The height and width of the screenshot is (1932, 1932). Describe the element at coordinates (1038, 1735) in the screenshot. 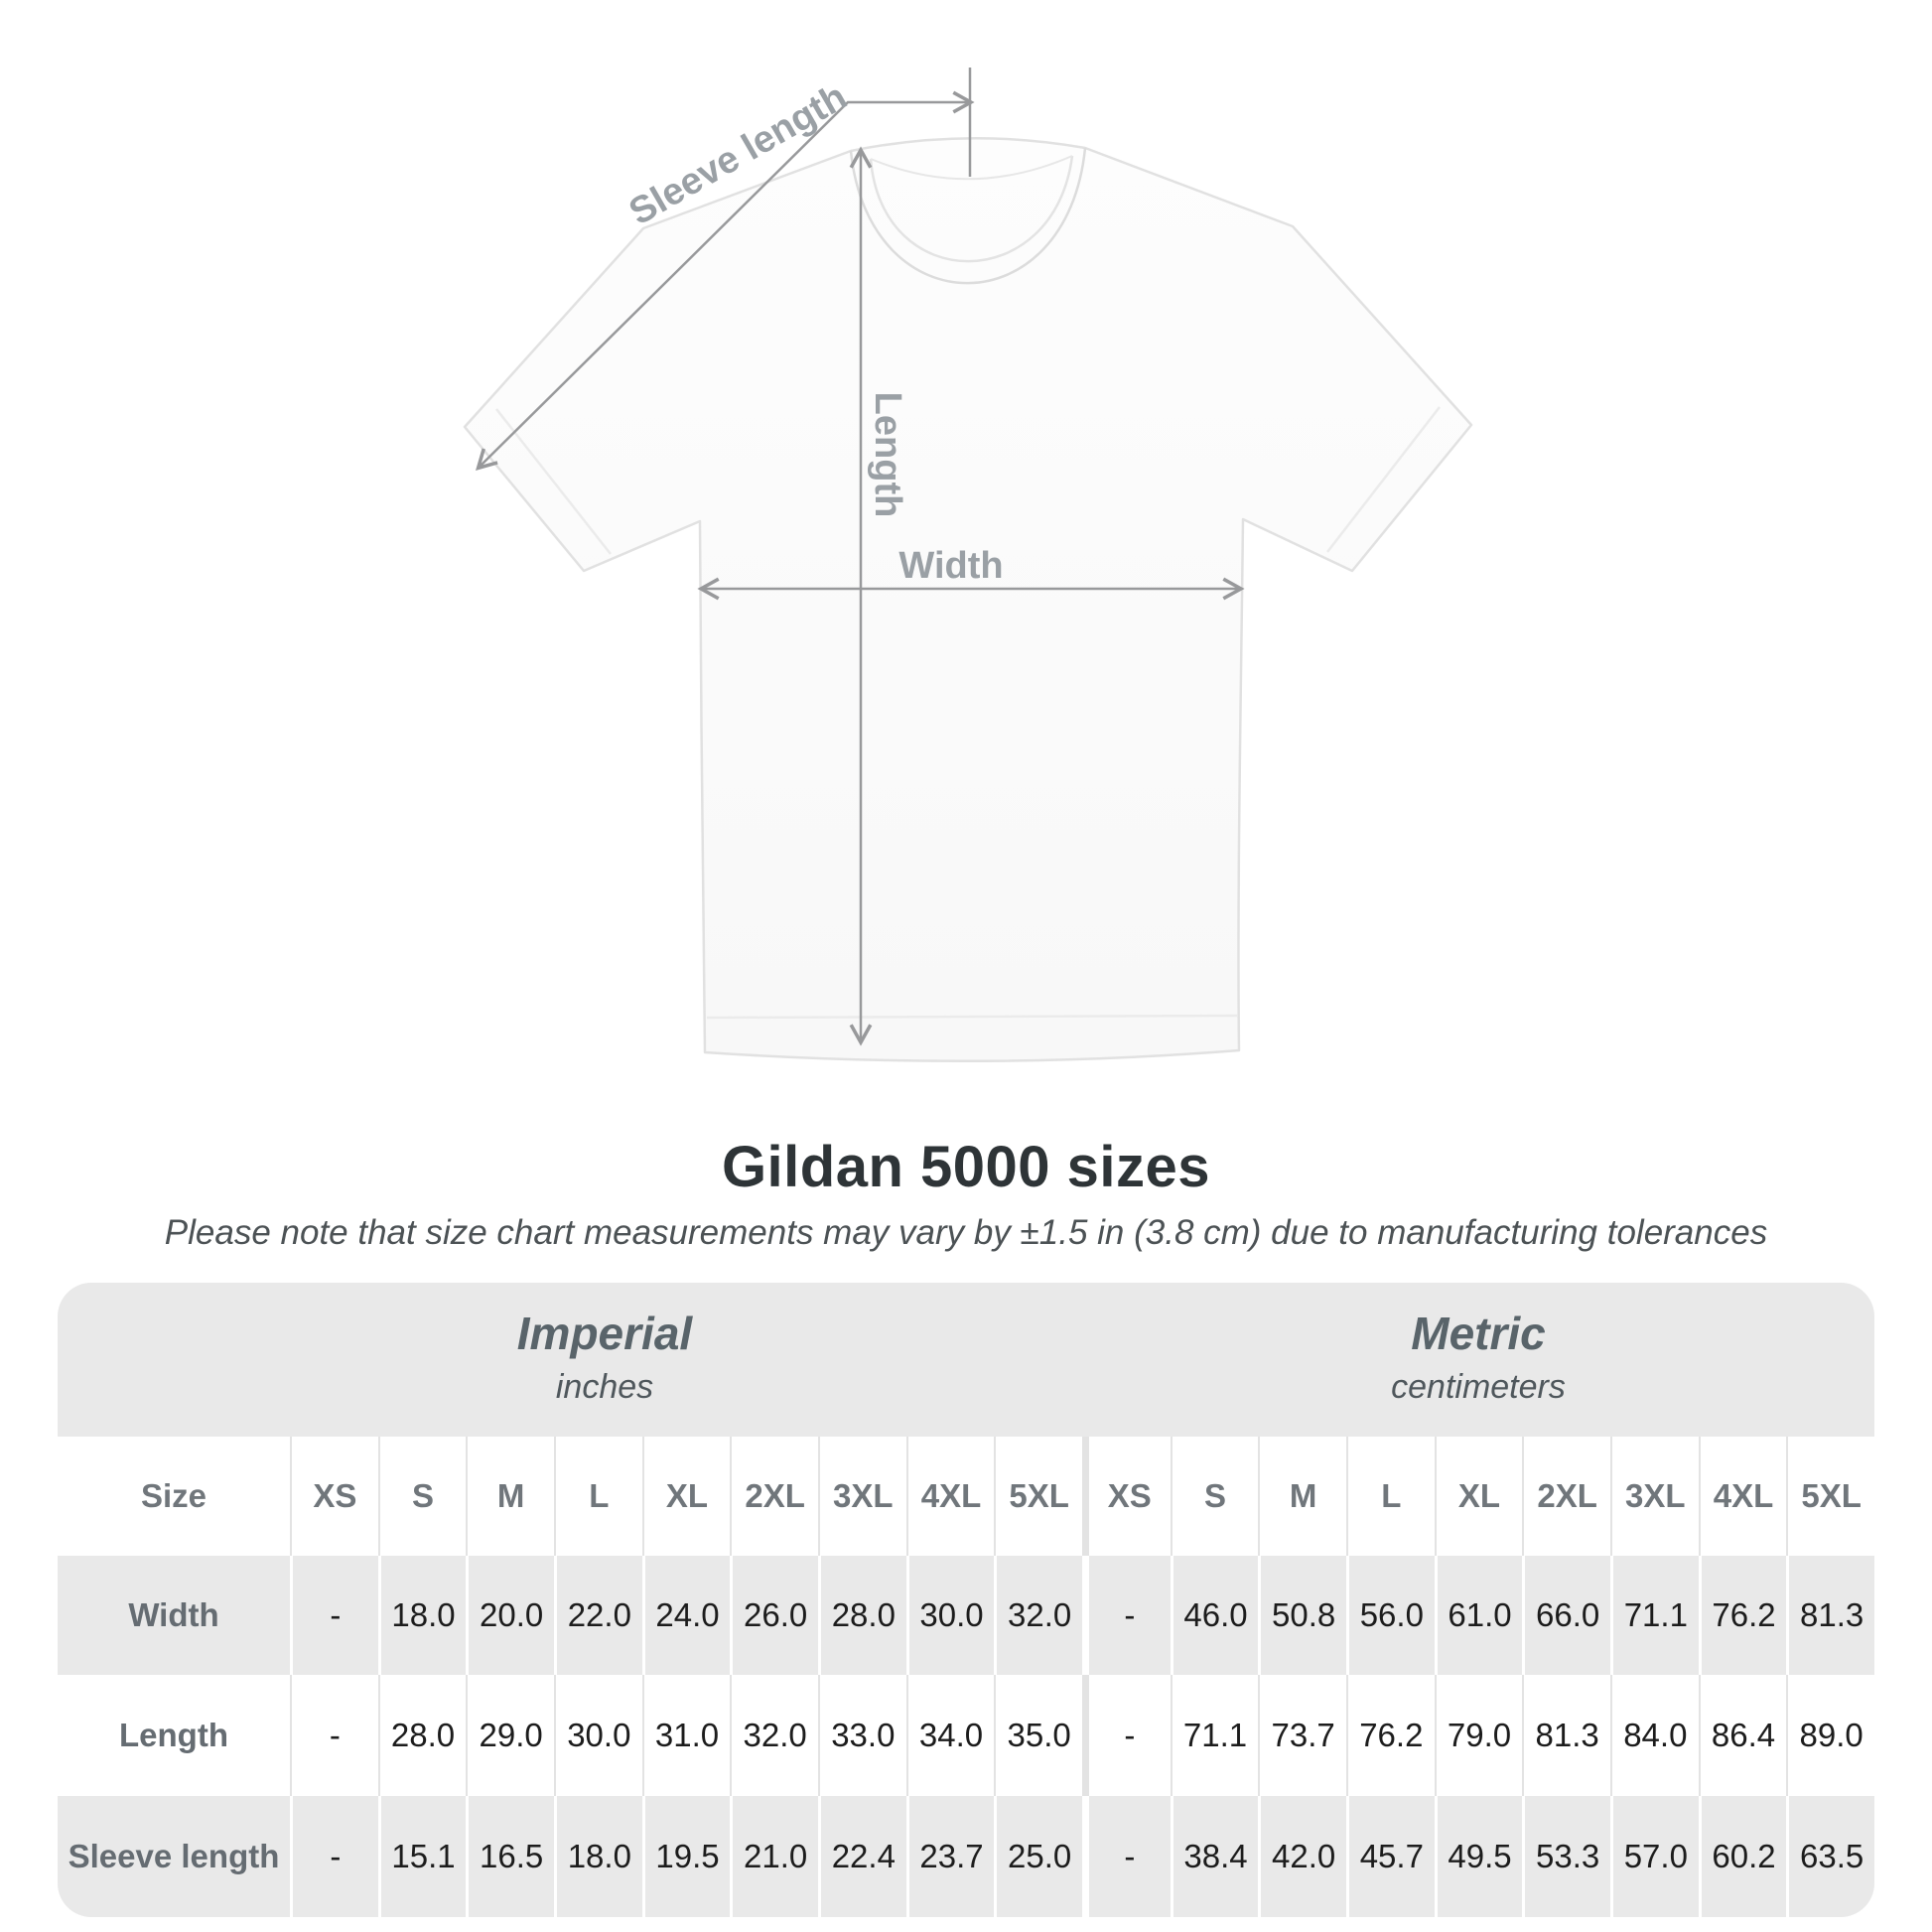

I see `value-cell: 35.0` at that location.